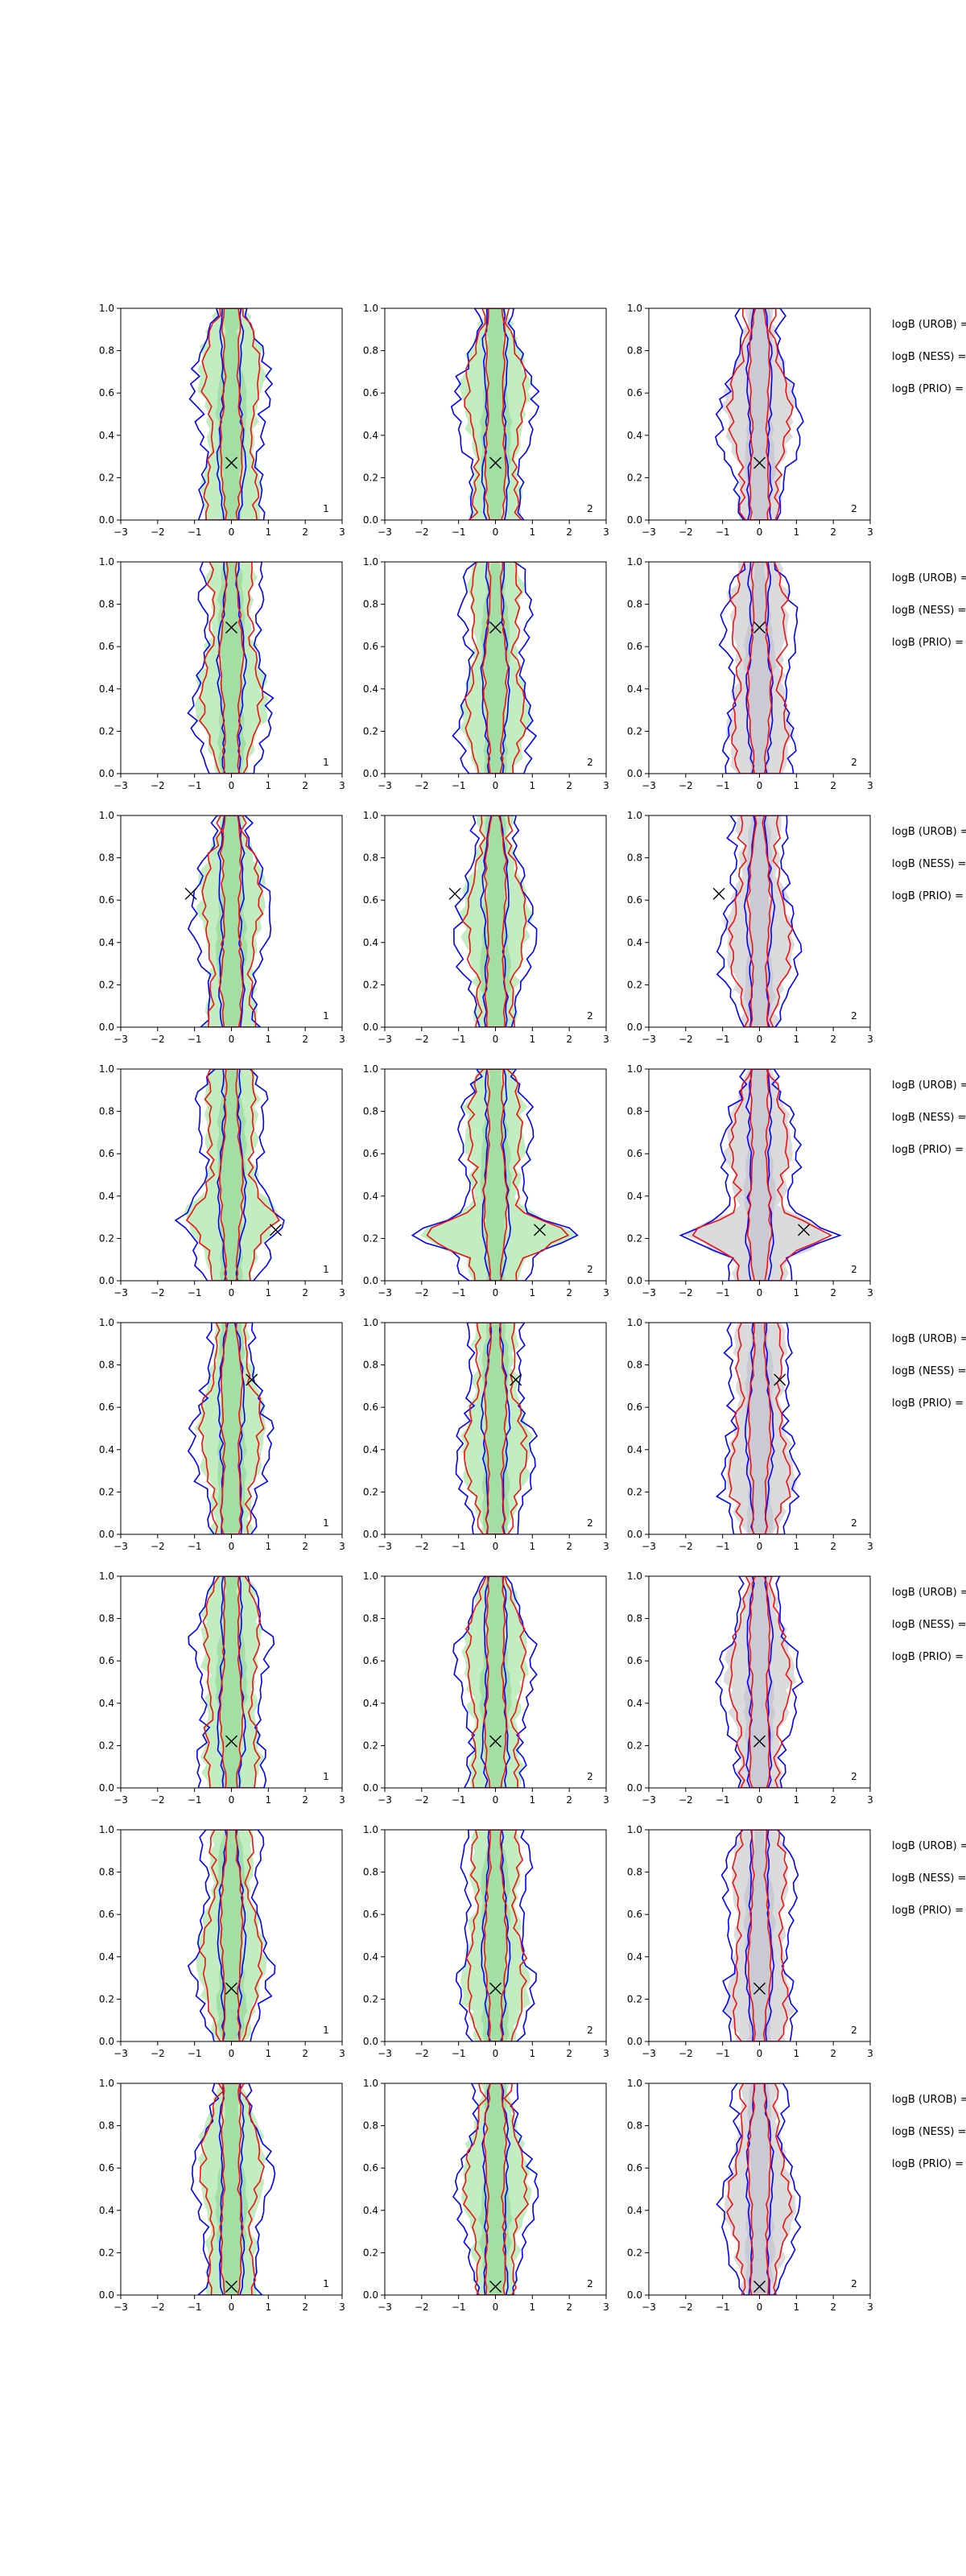 The width and height of the screenshot is (966, 2576). What do you see at coordinates (928, 1150) in the screenshot?
I see `row-annotation-3: logB (PRIO) =` at bounding box center [928, 1150].